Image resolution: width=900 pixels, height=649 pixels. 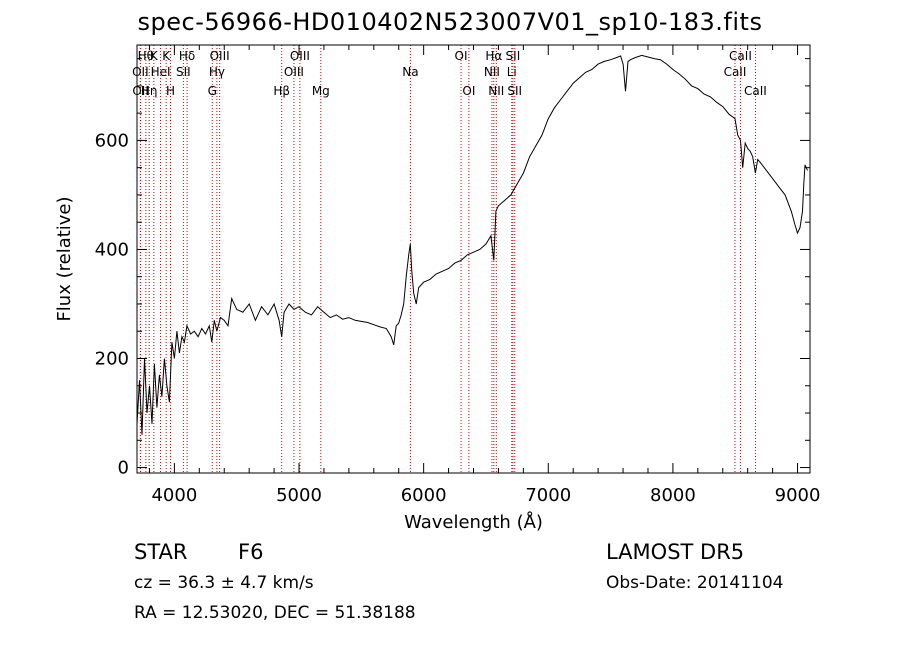 What do you see at coordinates (695, 583) in the screenshot?
I see `observation-date: Obs-Date: 20141104` at bounding box center [695, 583].